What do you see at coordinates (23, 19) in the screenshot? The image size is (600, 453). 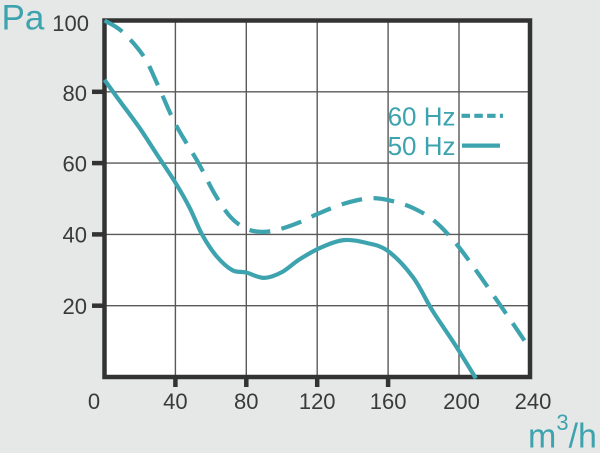 I see `svg-text: Pa` at bounding box center [23, 19].